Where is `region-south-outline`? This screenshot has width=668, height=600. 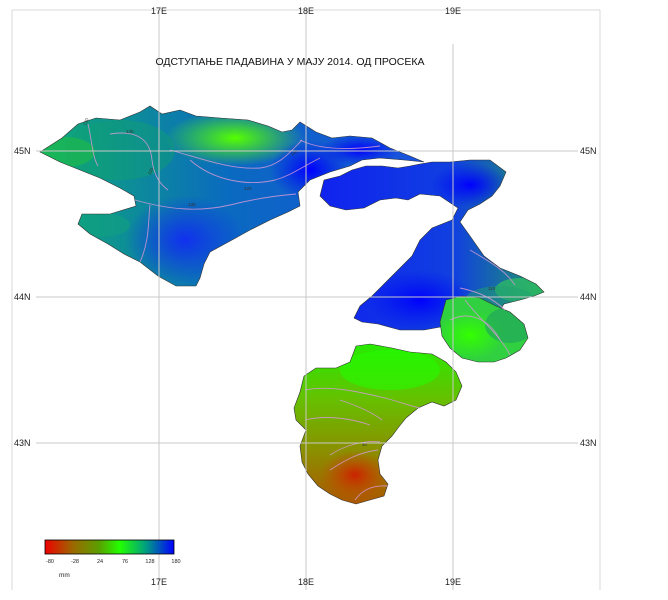
region-south-outline is located at coordinates (378, 424).